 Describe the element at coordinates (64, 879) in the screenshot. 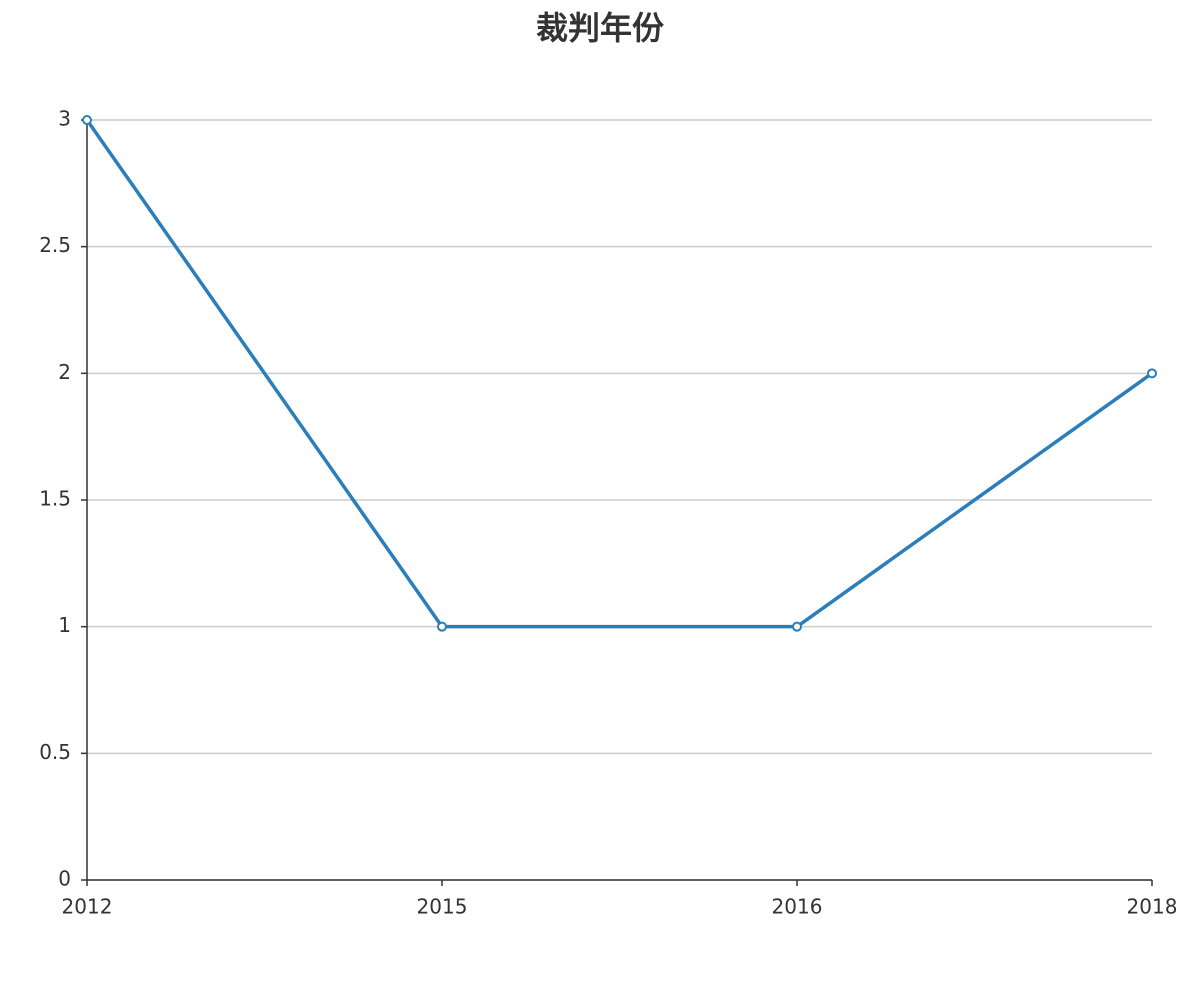

I see `y-tick-label: 0` at that location.